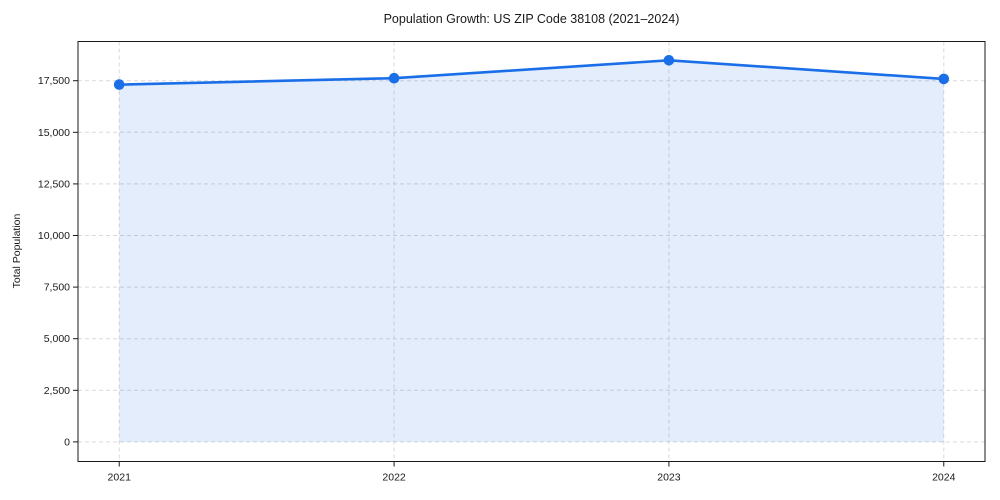  What do you see at coordinates (944, 478) in the screenshot?
I see `x-tick-label: 2024` at bounding box center [944, 478].